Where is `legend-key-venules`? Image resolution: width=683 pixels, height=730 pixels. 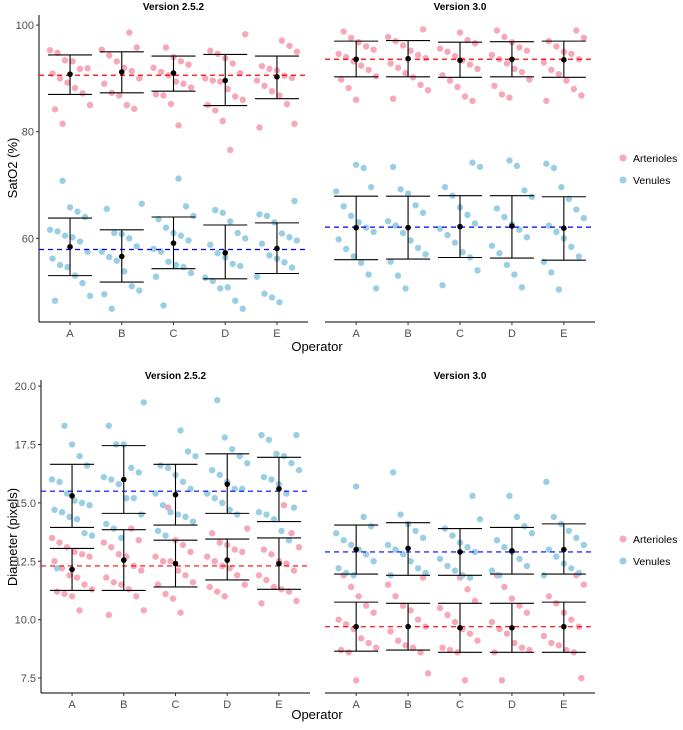
legend-key-venules is located at coordinates (623, 180).